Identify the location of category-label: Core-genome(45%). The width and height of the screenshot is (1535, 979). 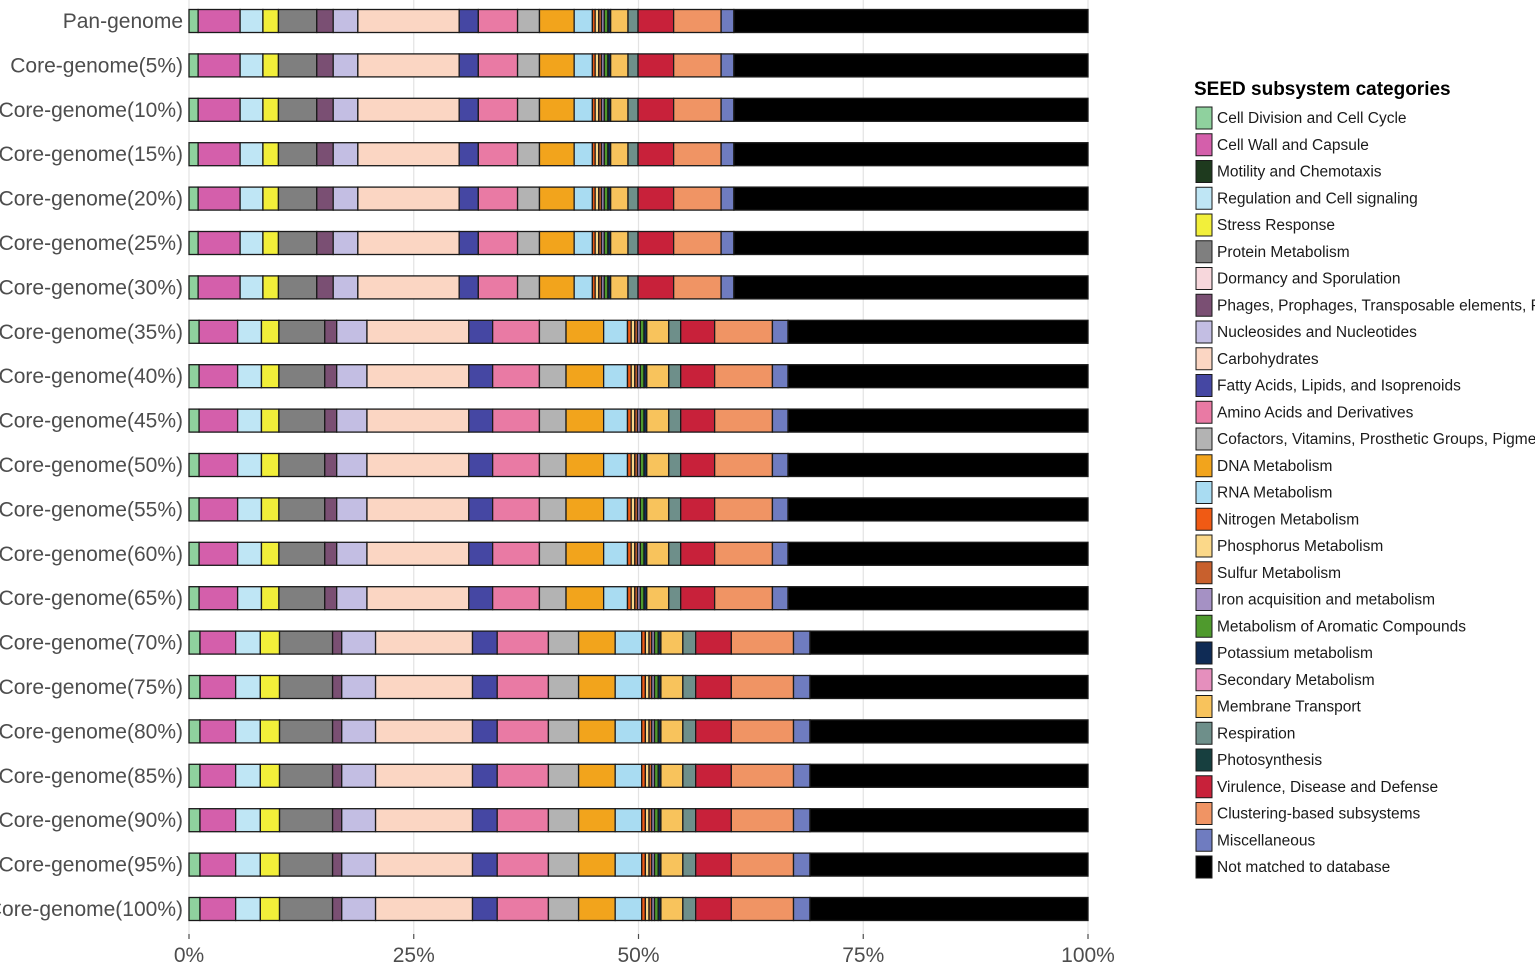
(91, 421).